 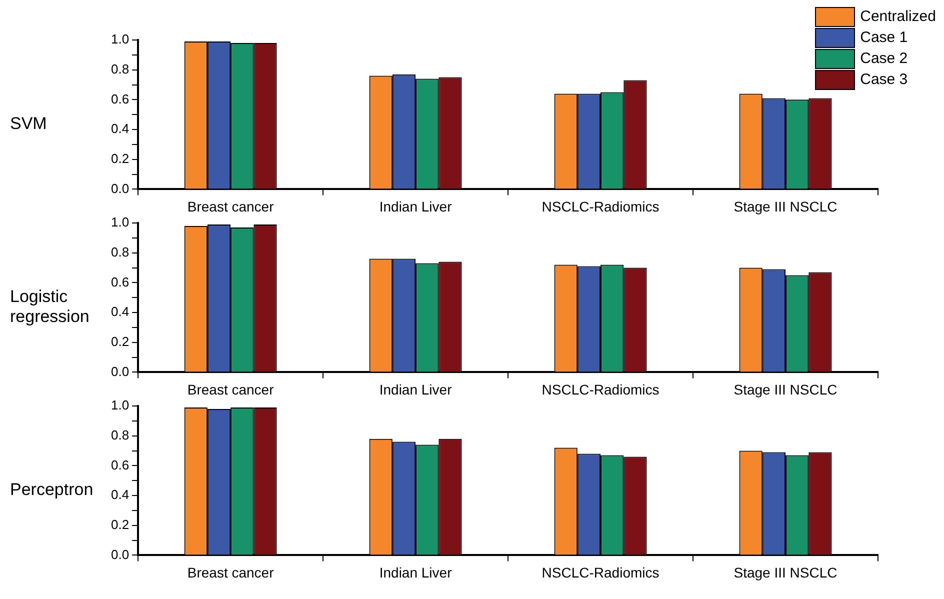 I want to click on legend-label: Case 1, so click(x=884, y=37).